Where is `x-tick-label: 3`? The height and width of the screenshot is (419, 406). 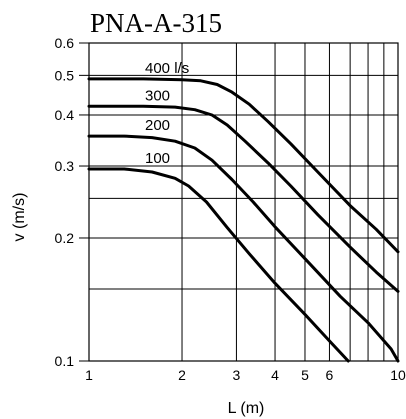
x-tick-label: 3 is located at coordinates (237, 375).